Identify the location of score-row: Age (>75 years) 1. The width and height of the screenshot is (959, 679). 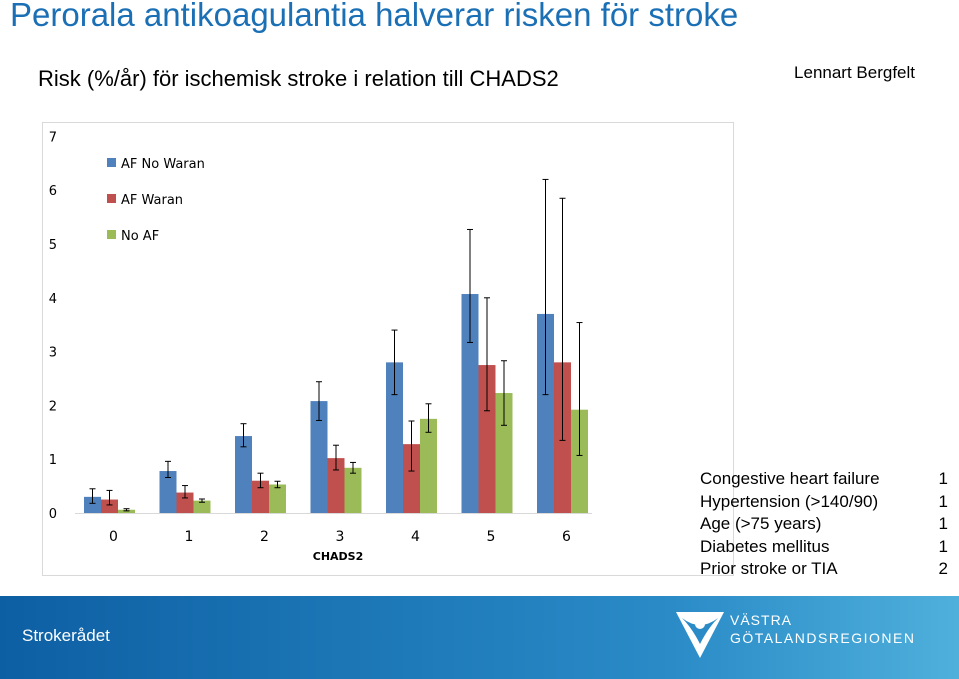
(824, 524).